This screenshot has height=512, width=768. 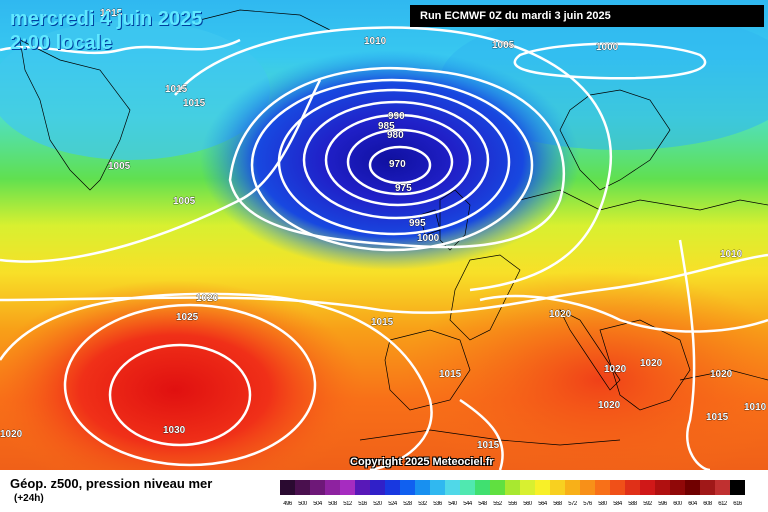 I want to click on color-swatch-label: 504, so click(x=317, y=504).